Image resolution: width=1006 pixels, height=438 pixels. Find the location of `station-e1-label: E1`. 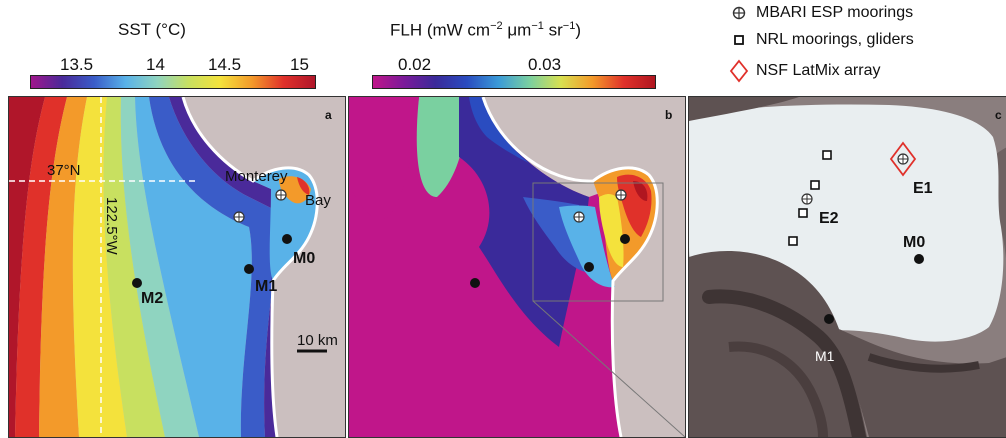

station-e1-label: E1 is located at coordinates (923, 188).